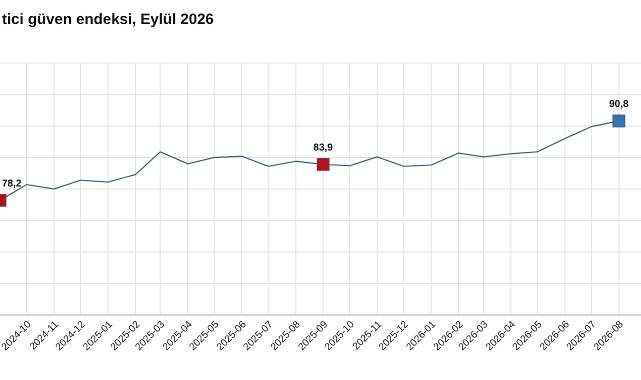 This screenshot has width=641, height=380. Describe the element at coordinates (108, 19) in the screenshot. I see `chart-title: tici güven endeksi, Eylül 2026` at that location.